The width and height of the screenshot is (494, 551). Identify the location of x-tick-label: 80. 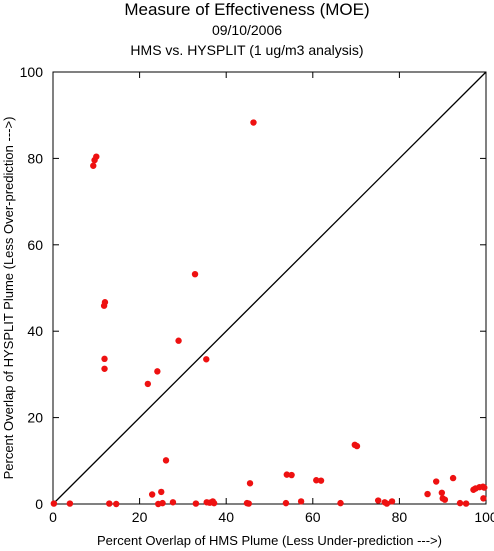
(400, 517).